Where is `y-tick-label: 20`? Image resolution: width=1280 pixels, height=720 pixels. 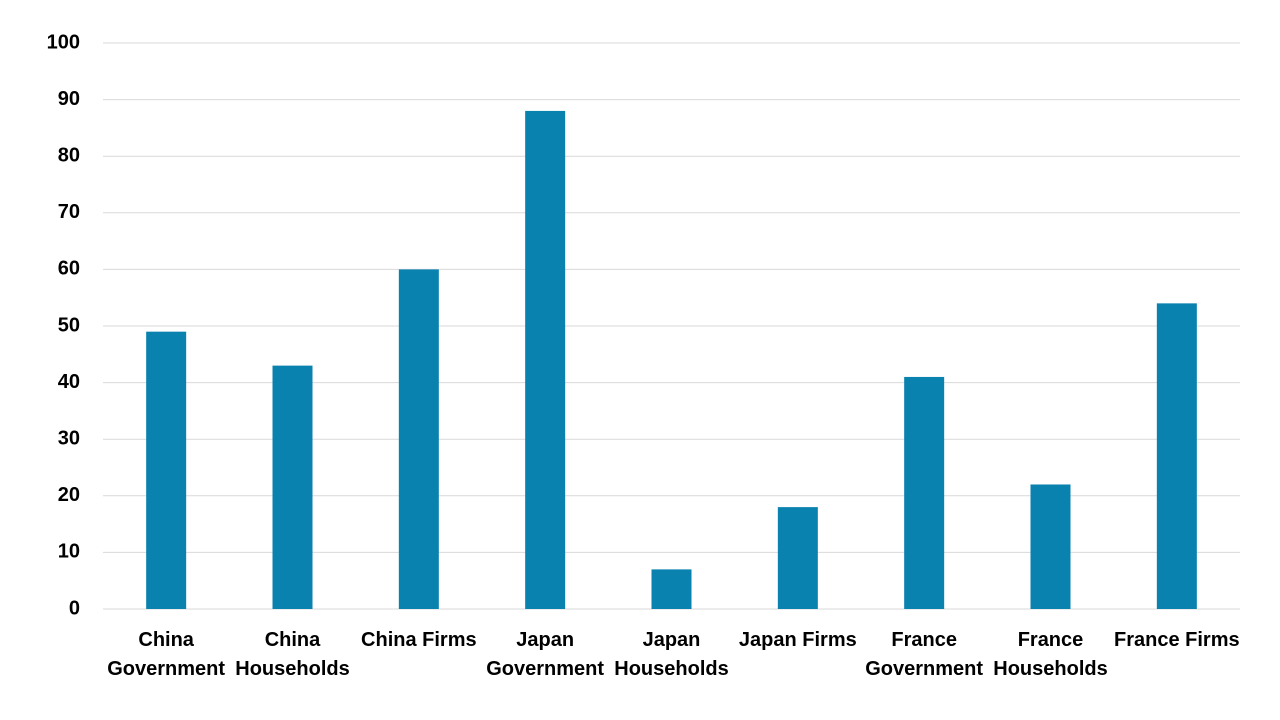 y-tick-label: 20 is located at coordinates (69, 495).